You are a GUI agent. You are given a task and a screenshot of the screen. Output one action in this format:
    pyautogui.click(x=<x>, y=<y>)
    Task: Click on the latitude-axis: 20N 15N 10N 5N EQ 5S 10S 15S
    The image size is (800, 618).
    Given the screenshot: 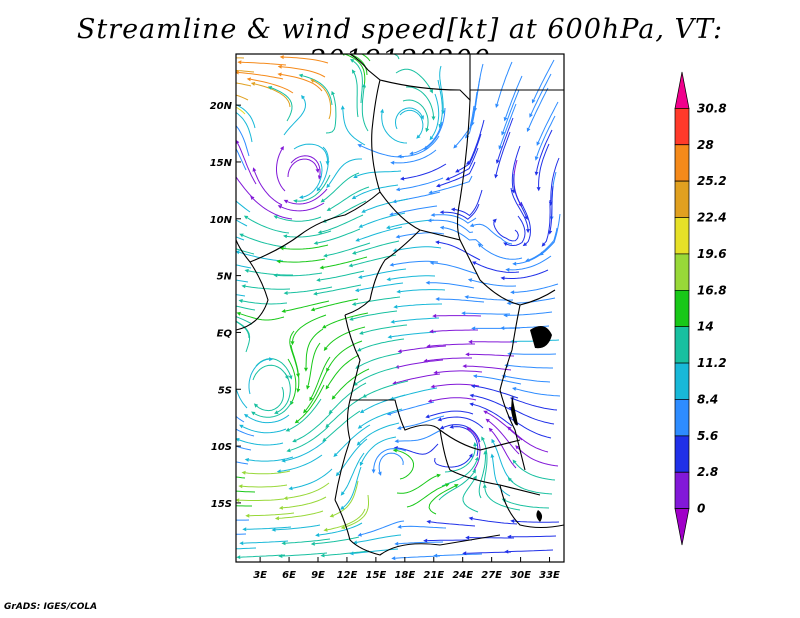 What is the action you would take?
    pyautogui.click(x=225, y=305)
    